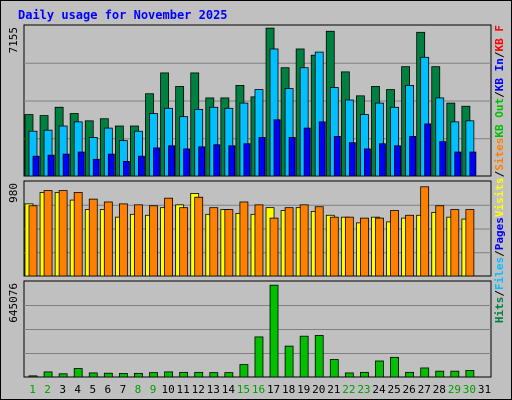 The width and height of the screenshot is (512, 400). Describe the element at coordinates (499, 273) in the screenshot. I see `legend-item: Files` at that location.